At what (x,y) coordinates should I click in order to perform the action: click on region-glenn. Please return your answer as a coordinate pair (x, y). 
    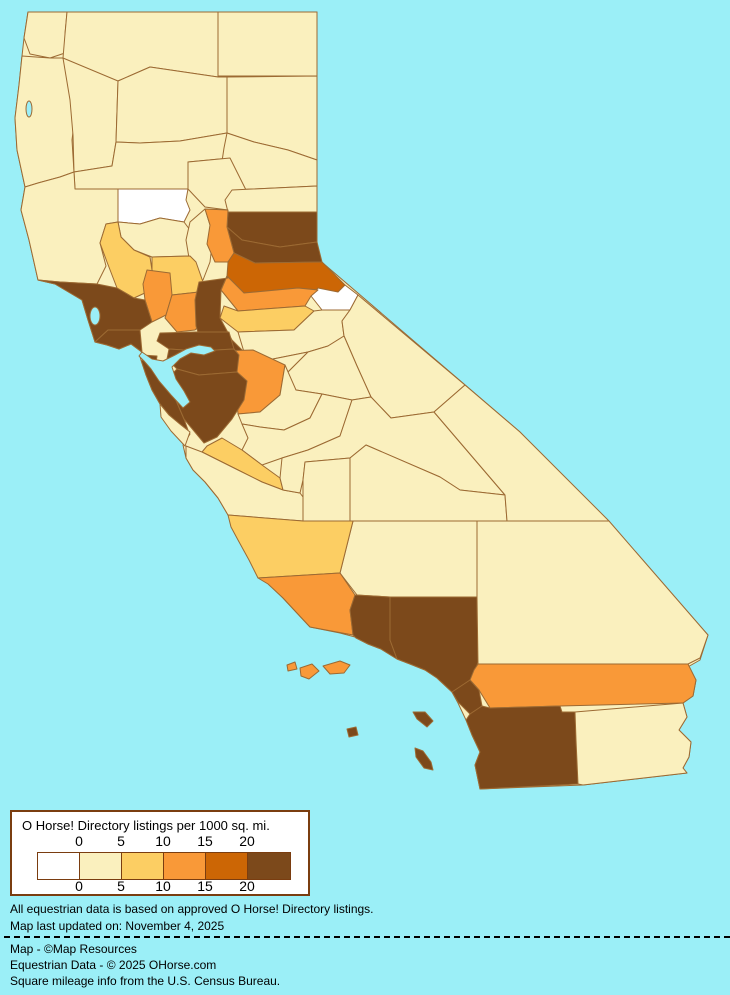
    Looking at the image, I should click on (154, 206).